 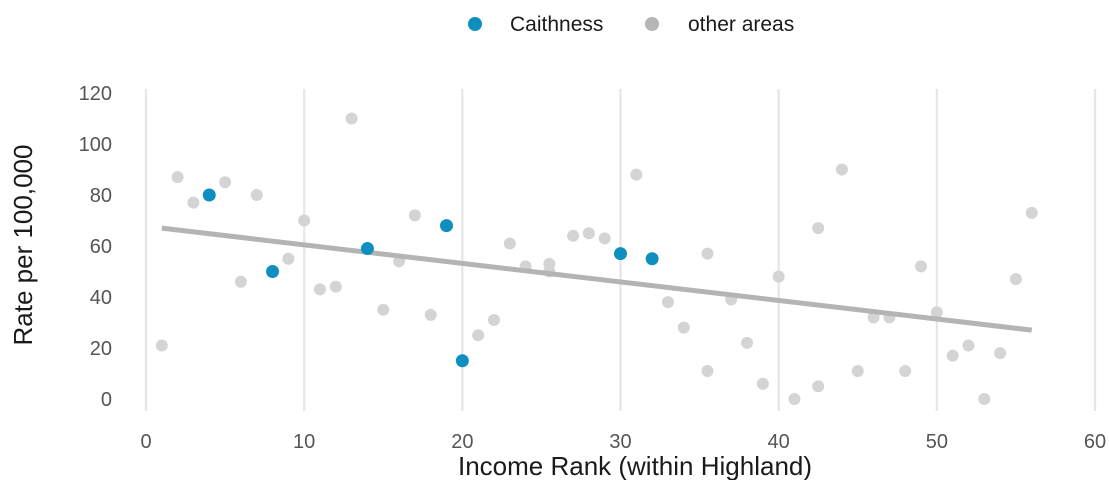 What do you see at coordinates (145, 442) in the screenshot?
I see `x-tick-label: 0` at bounding box center [145, 442].